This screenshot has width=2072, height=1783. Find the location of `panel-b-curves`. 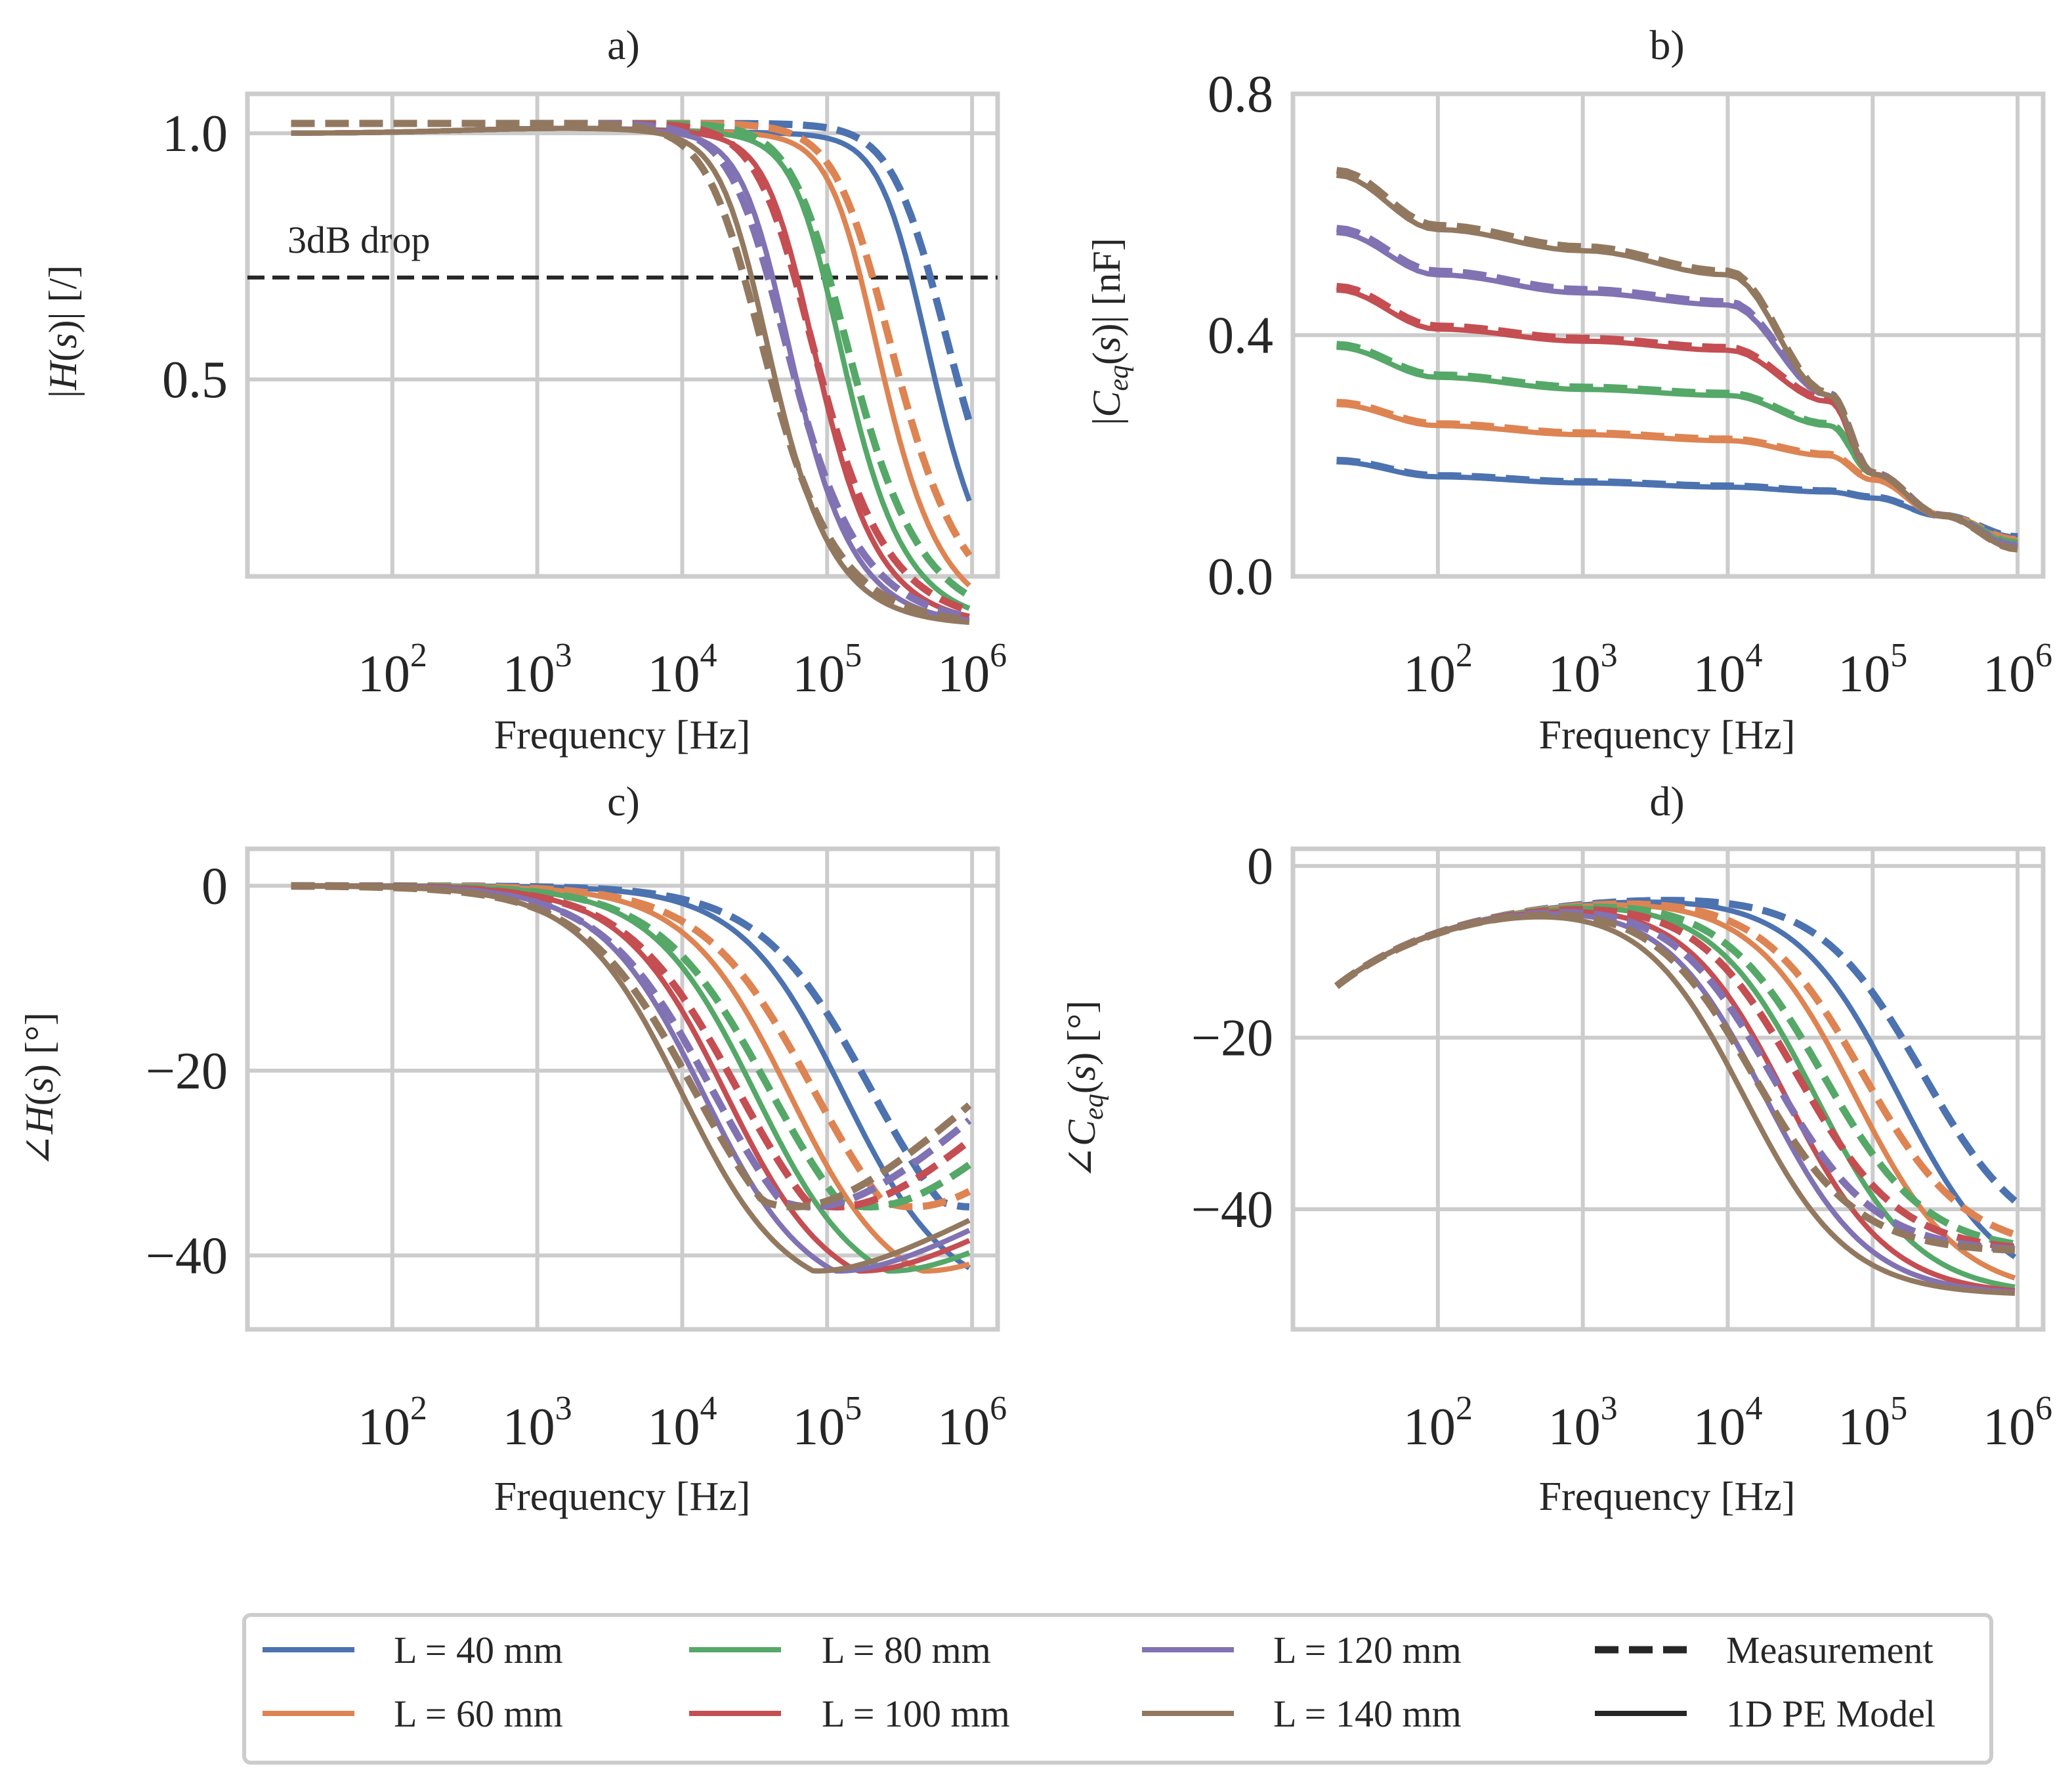

panel-b-curves is located at coordinates (1677, 360).